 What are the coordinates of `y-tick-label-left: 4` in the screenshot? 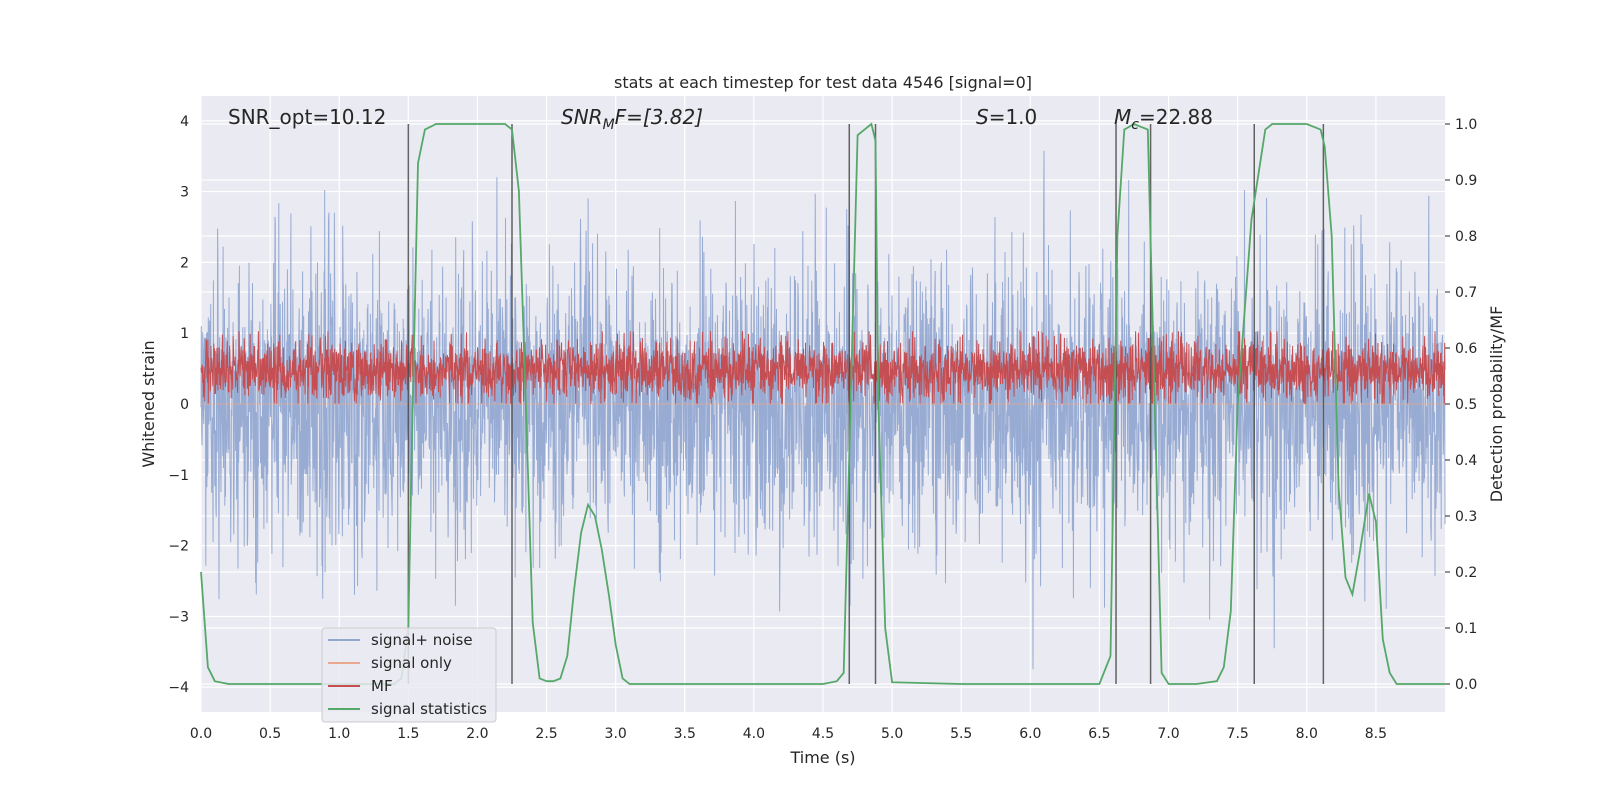 It's located at (184, 122).